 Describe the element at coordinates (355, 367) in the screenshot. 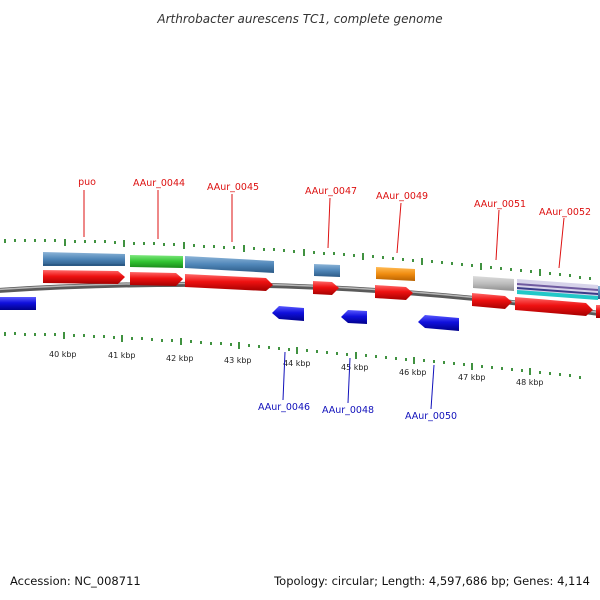

I see `kbp-label: 45 kbp` at that location.